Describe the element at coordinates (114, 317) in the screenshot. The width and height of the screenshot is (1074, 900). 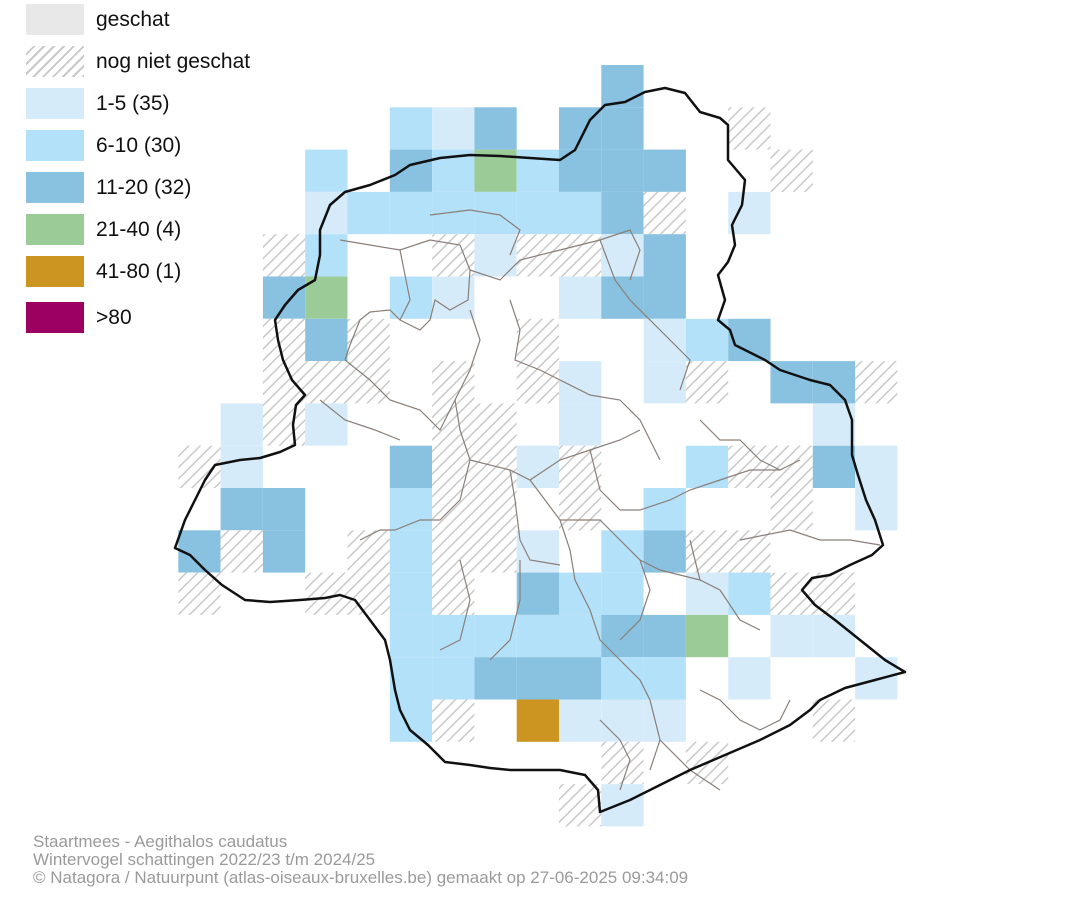
I see `legend-label-over-80: >80` at that location.